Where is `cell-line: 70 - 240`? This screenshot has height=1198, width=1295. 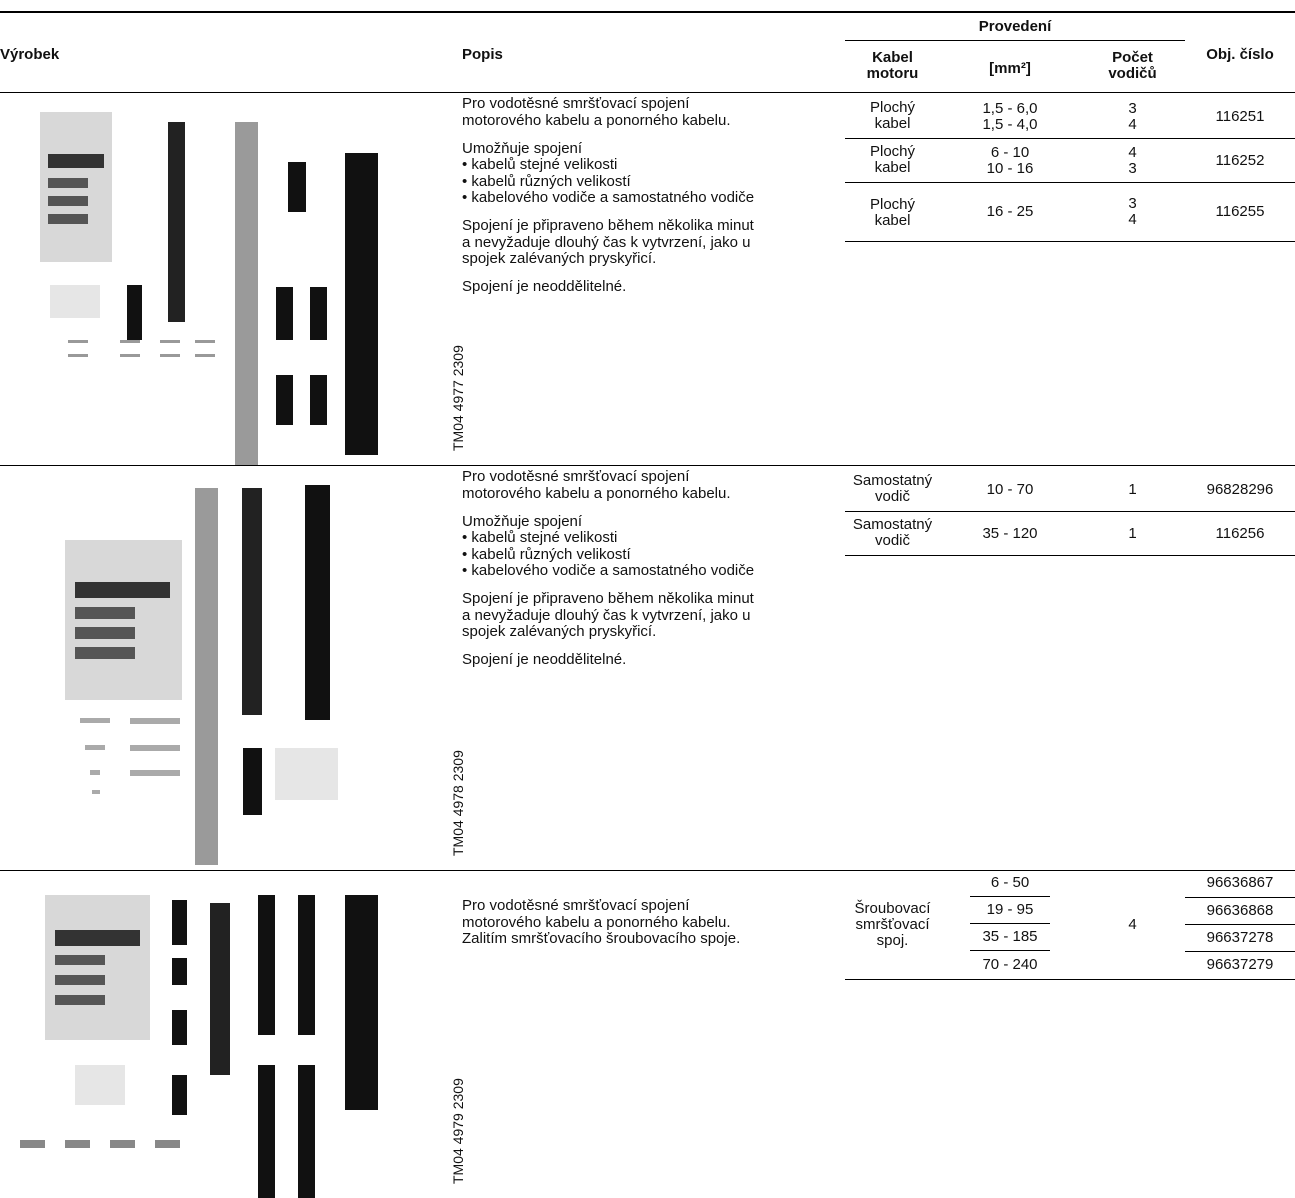 cell-line: 70 - 240 is located at coordinates (1010, 964).